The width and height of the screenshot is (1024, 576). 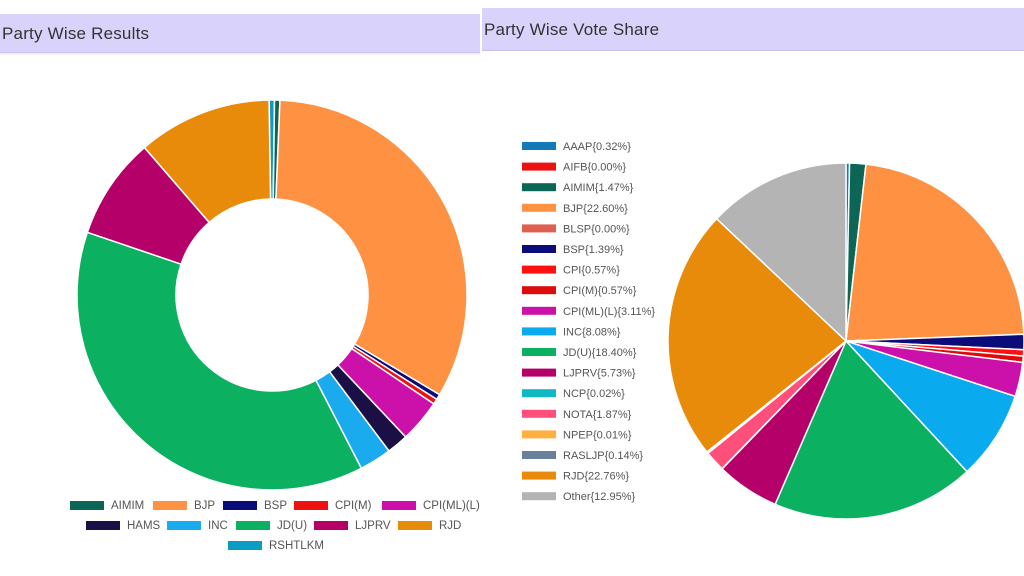 I want to click on pie-legend-item-jd-u: JD(U){18.40%}, so click(x=579, y=353).